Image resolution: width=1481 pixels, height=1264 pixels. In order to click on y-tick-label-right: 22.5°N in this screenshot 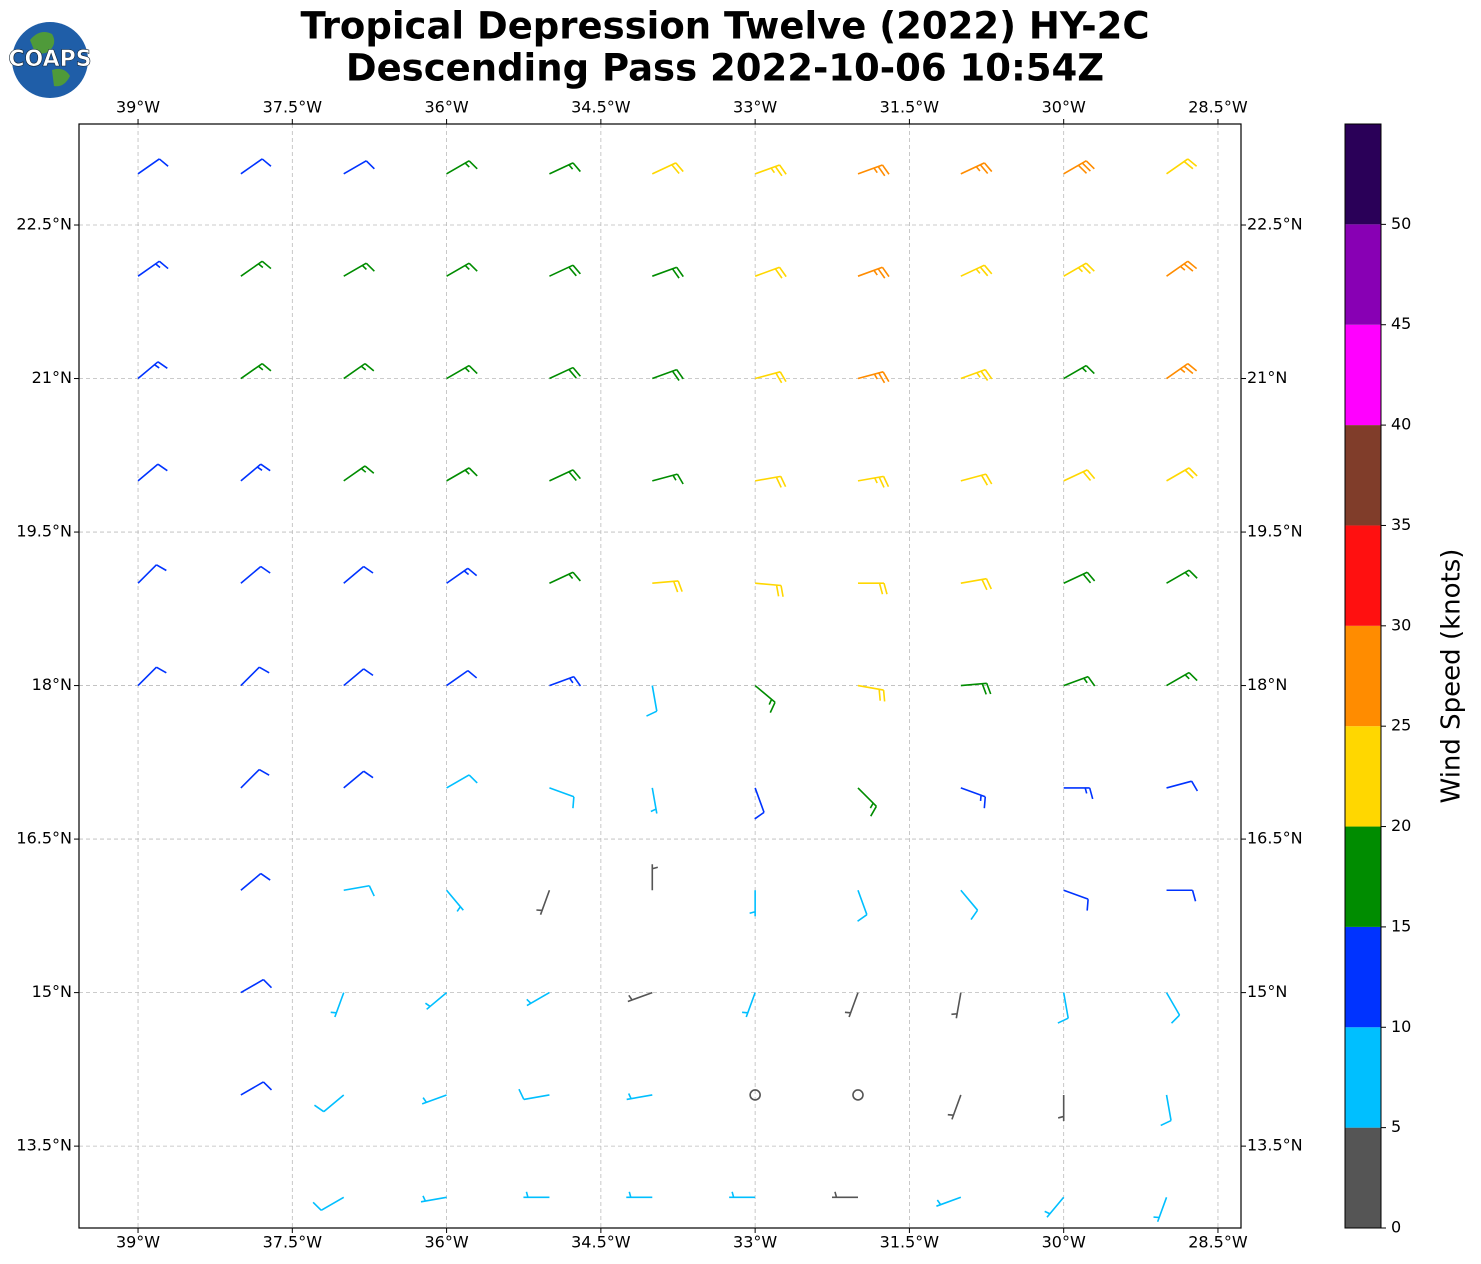, I will do `click(1275, 224)`.